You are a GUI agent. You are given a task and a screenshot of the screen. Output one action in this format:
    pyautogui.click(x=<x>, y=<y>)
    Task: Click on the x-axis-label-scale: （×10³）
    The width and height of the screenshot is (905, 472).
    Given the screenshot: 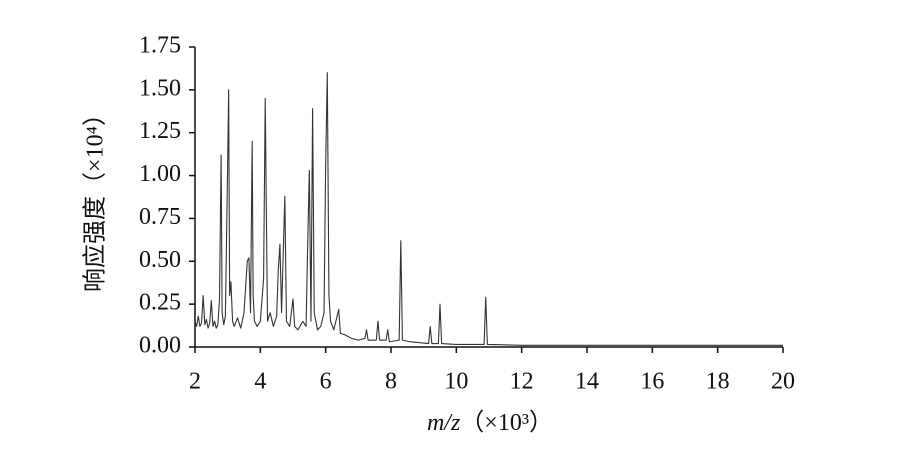 What is the action you would take?
    pyautogui.click(x=506, y=423)
    